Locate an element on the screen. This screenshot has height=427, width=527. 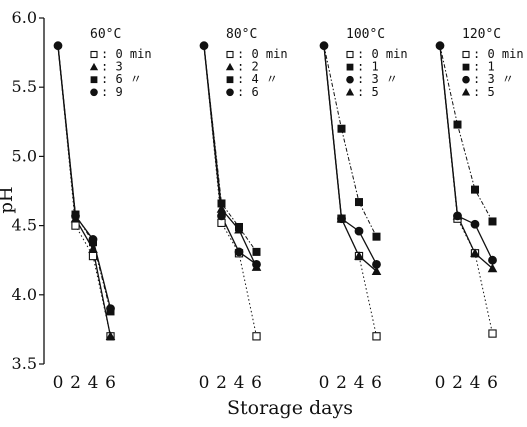
legend-entry-label: : 6 is located at coordinates (248, 92).